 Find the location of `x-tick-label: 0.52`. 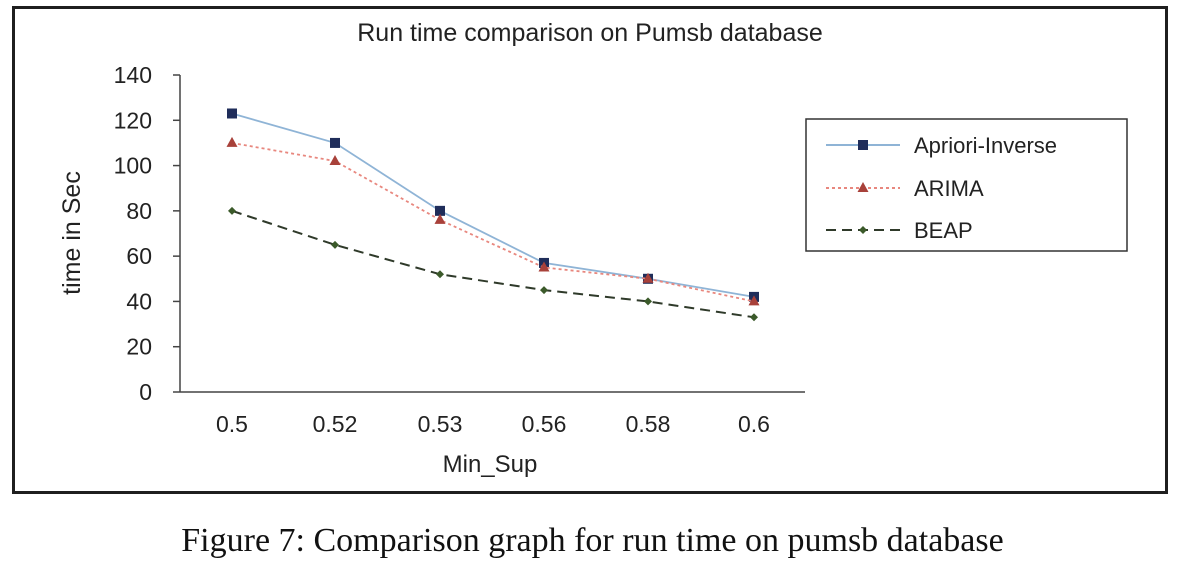

x-tick-label: 0.52 is located at coordinates (335, 424).